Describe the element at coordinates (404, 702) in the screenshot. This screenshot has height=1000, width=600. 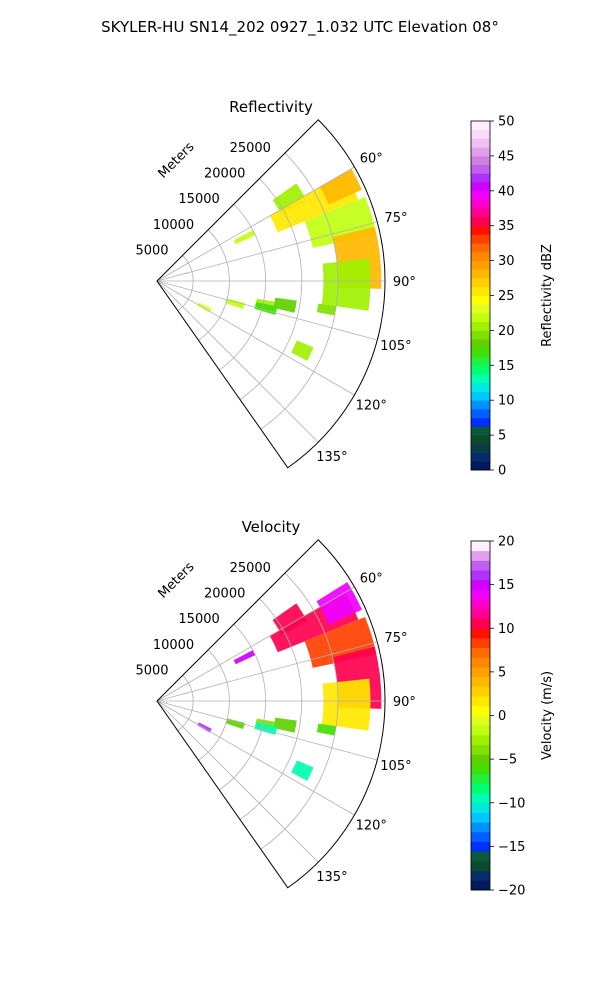
I see `angle-tick-label: 90°` at that location.